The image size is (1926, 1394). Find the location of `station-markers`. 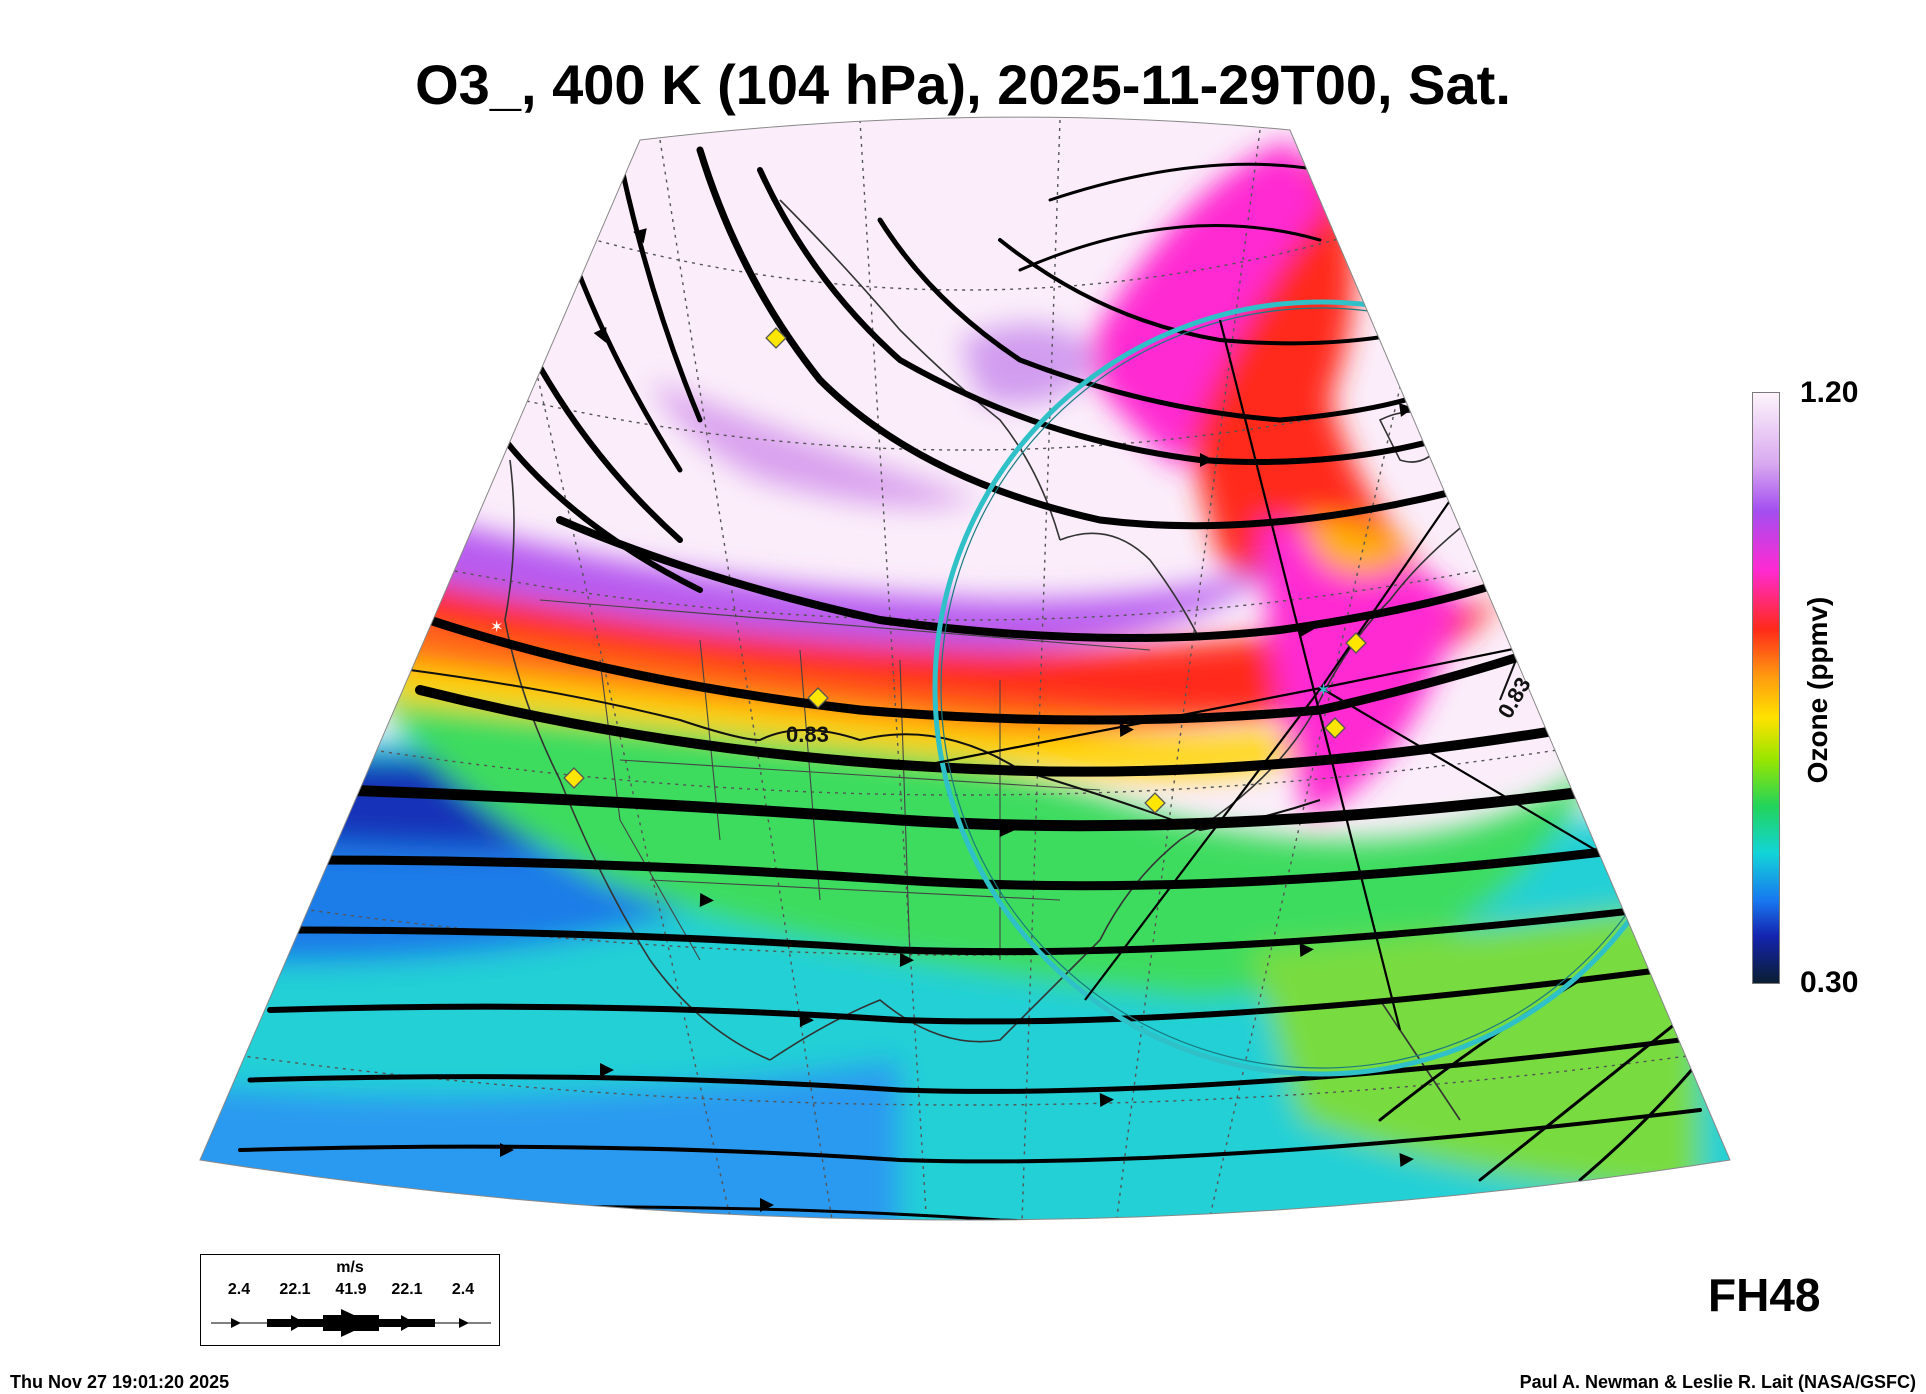

station-markers is located at coordinates (965, 570).